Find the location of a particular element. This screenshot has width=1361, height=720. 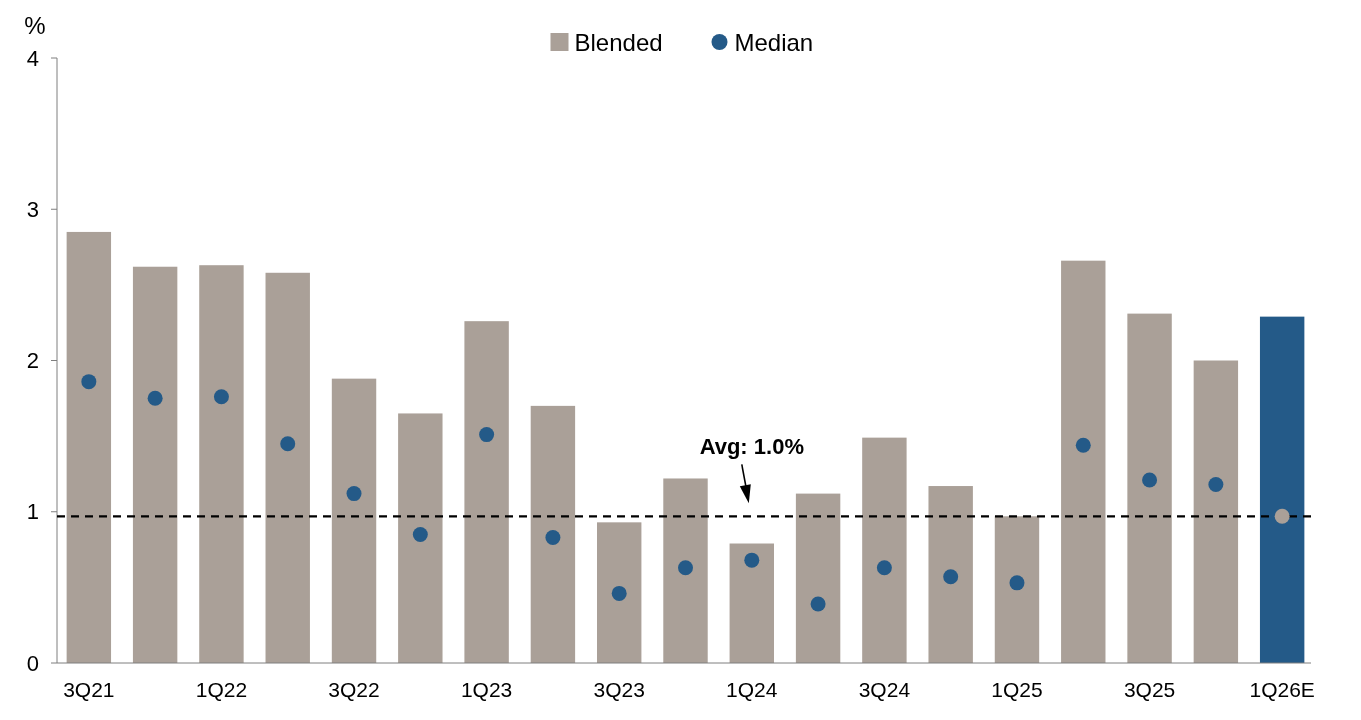

x-tick-label: 1Q23 is located at coordinates (486, 689).